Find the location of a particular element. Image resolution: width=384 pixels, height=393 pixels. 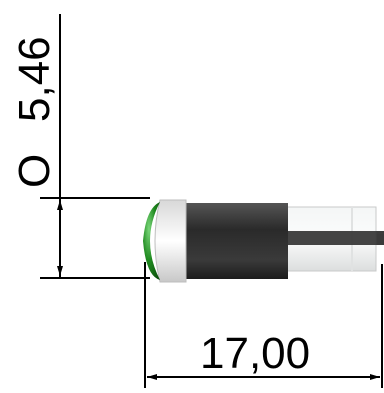

led-body is located at coordinates (237, 241).